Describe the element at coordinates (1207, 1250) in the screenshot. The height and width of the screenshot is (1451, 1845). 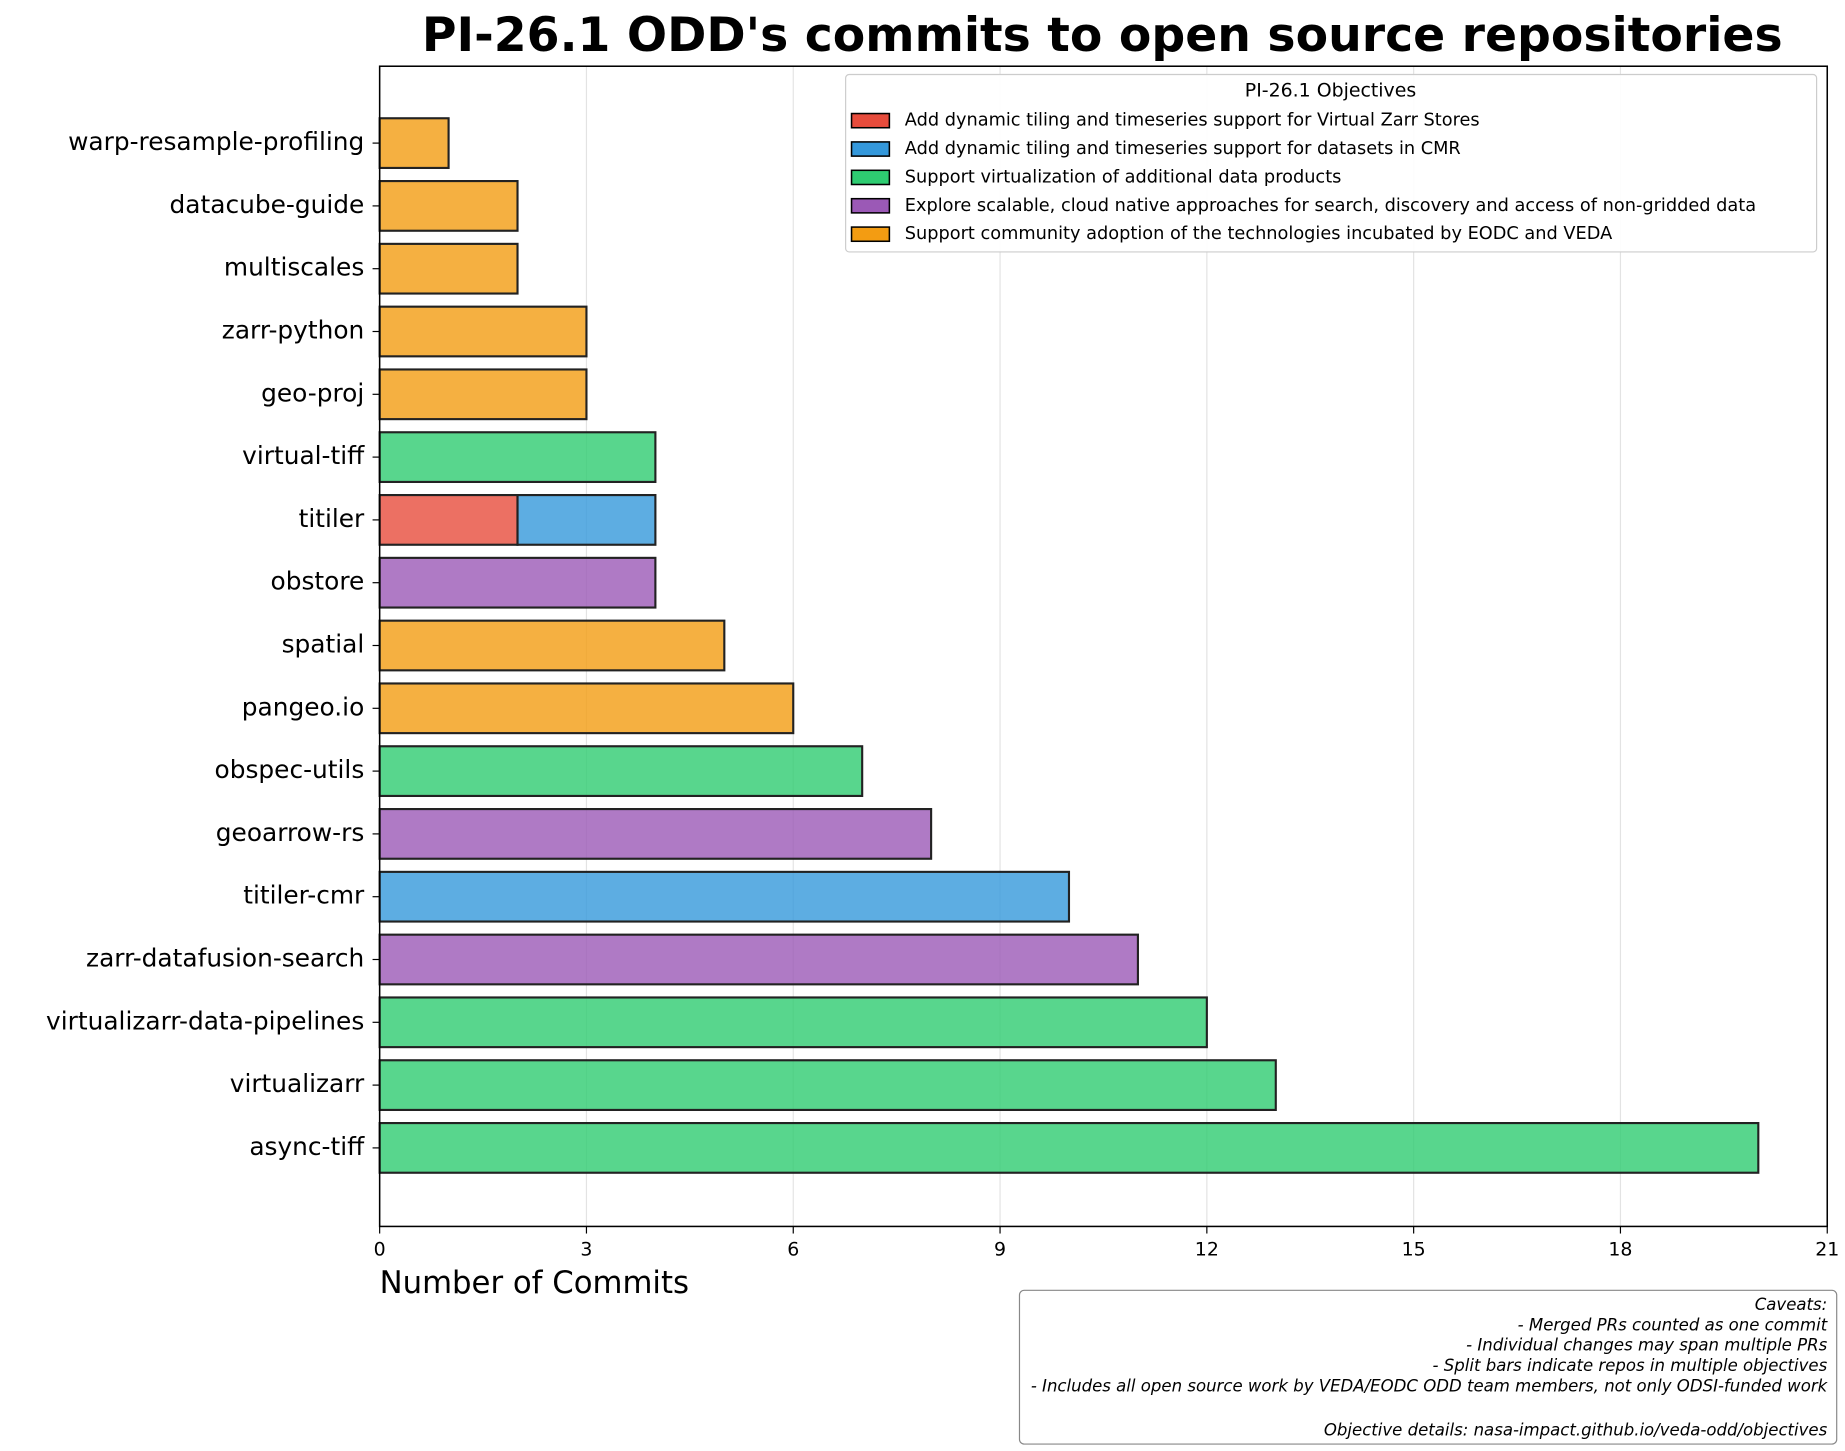
I see `x-tick-label: 12` at that location.